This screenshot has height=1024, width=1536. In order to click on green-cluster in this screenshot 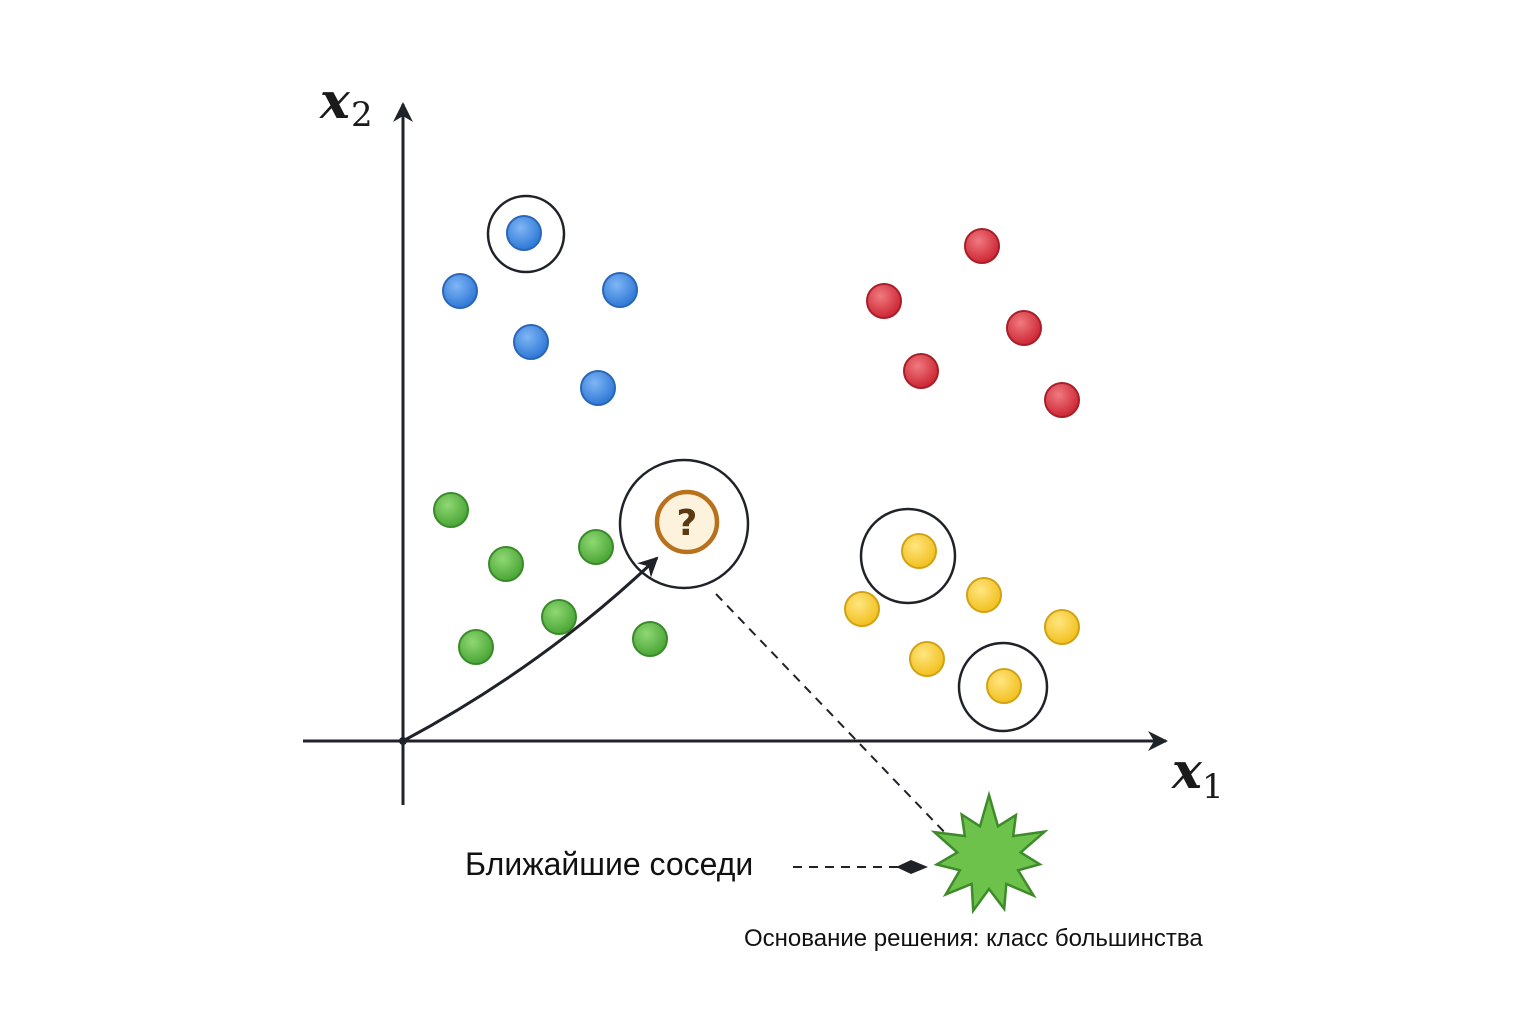, I will do `click(550, 578)`.